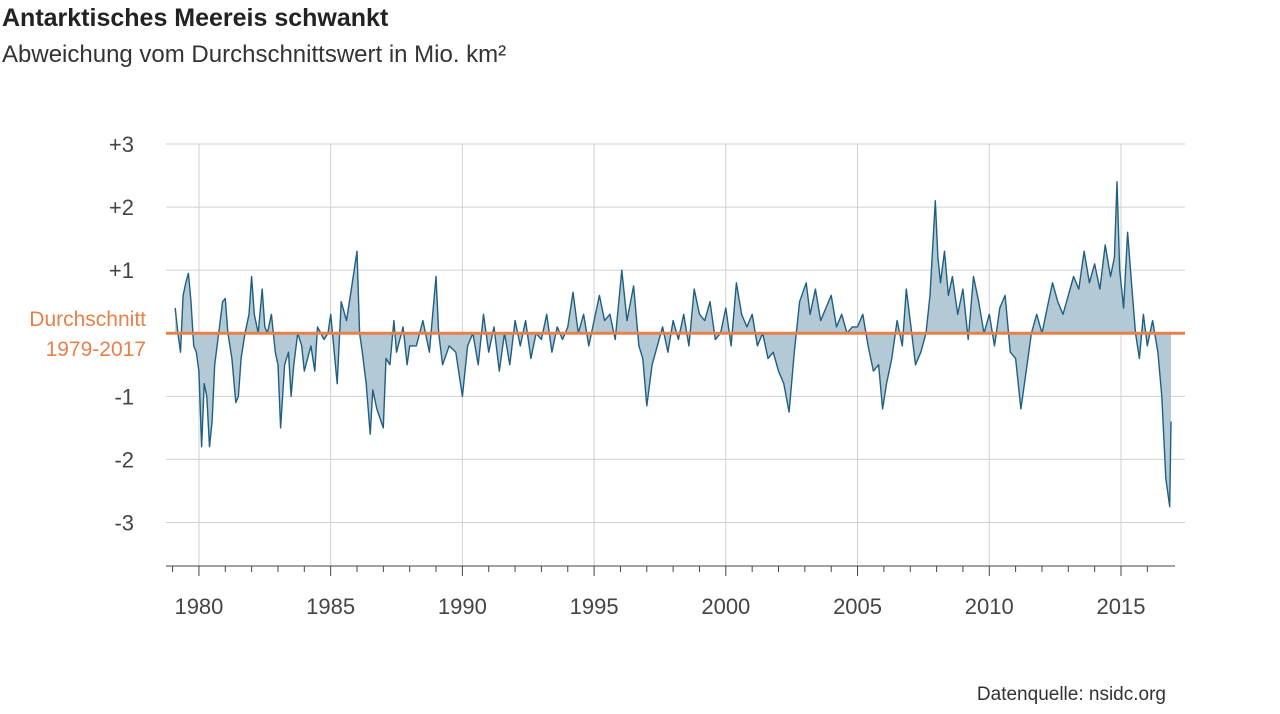 This screenshot has height=714, width=1280. I want to click on reference-label: Durchschnitt, so click(87, 319).